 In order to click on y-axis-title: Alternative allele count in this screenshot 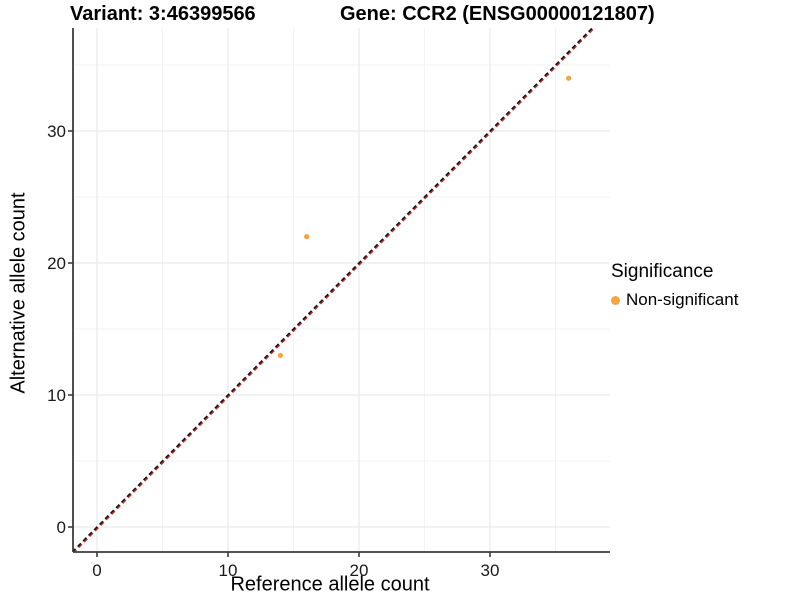, I will do `click(18, 293)`.